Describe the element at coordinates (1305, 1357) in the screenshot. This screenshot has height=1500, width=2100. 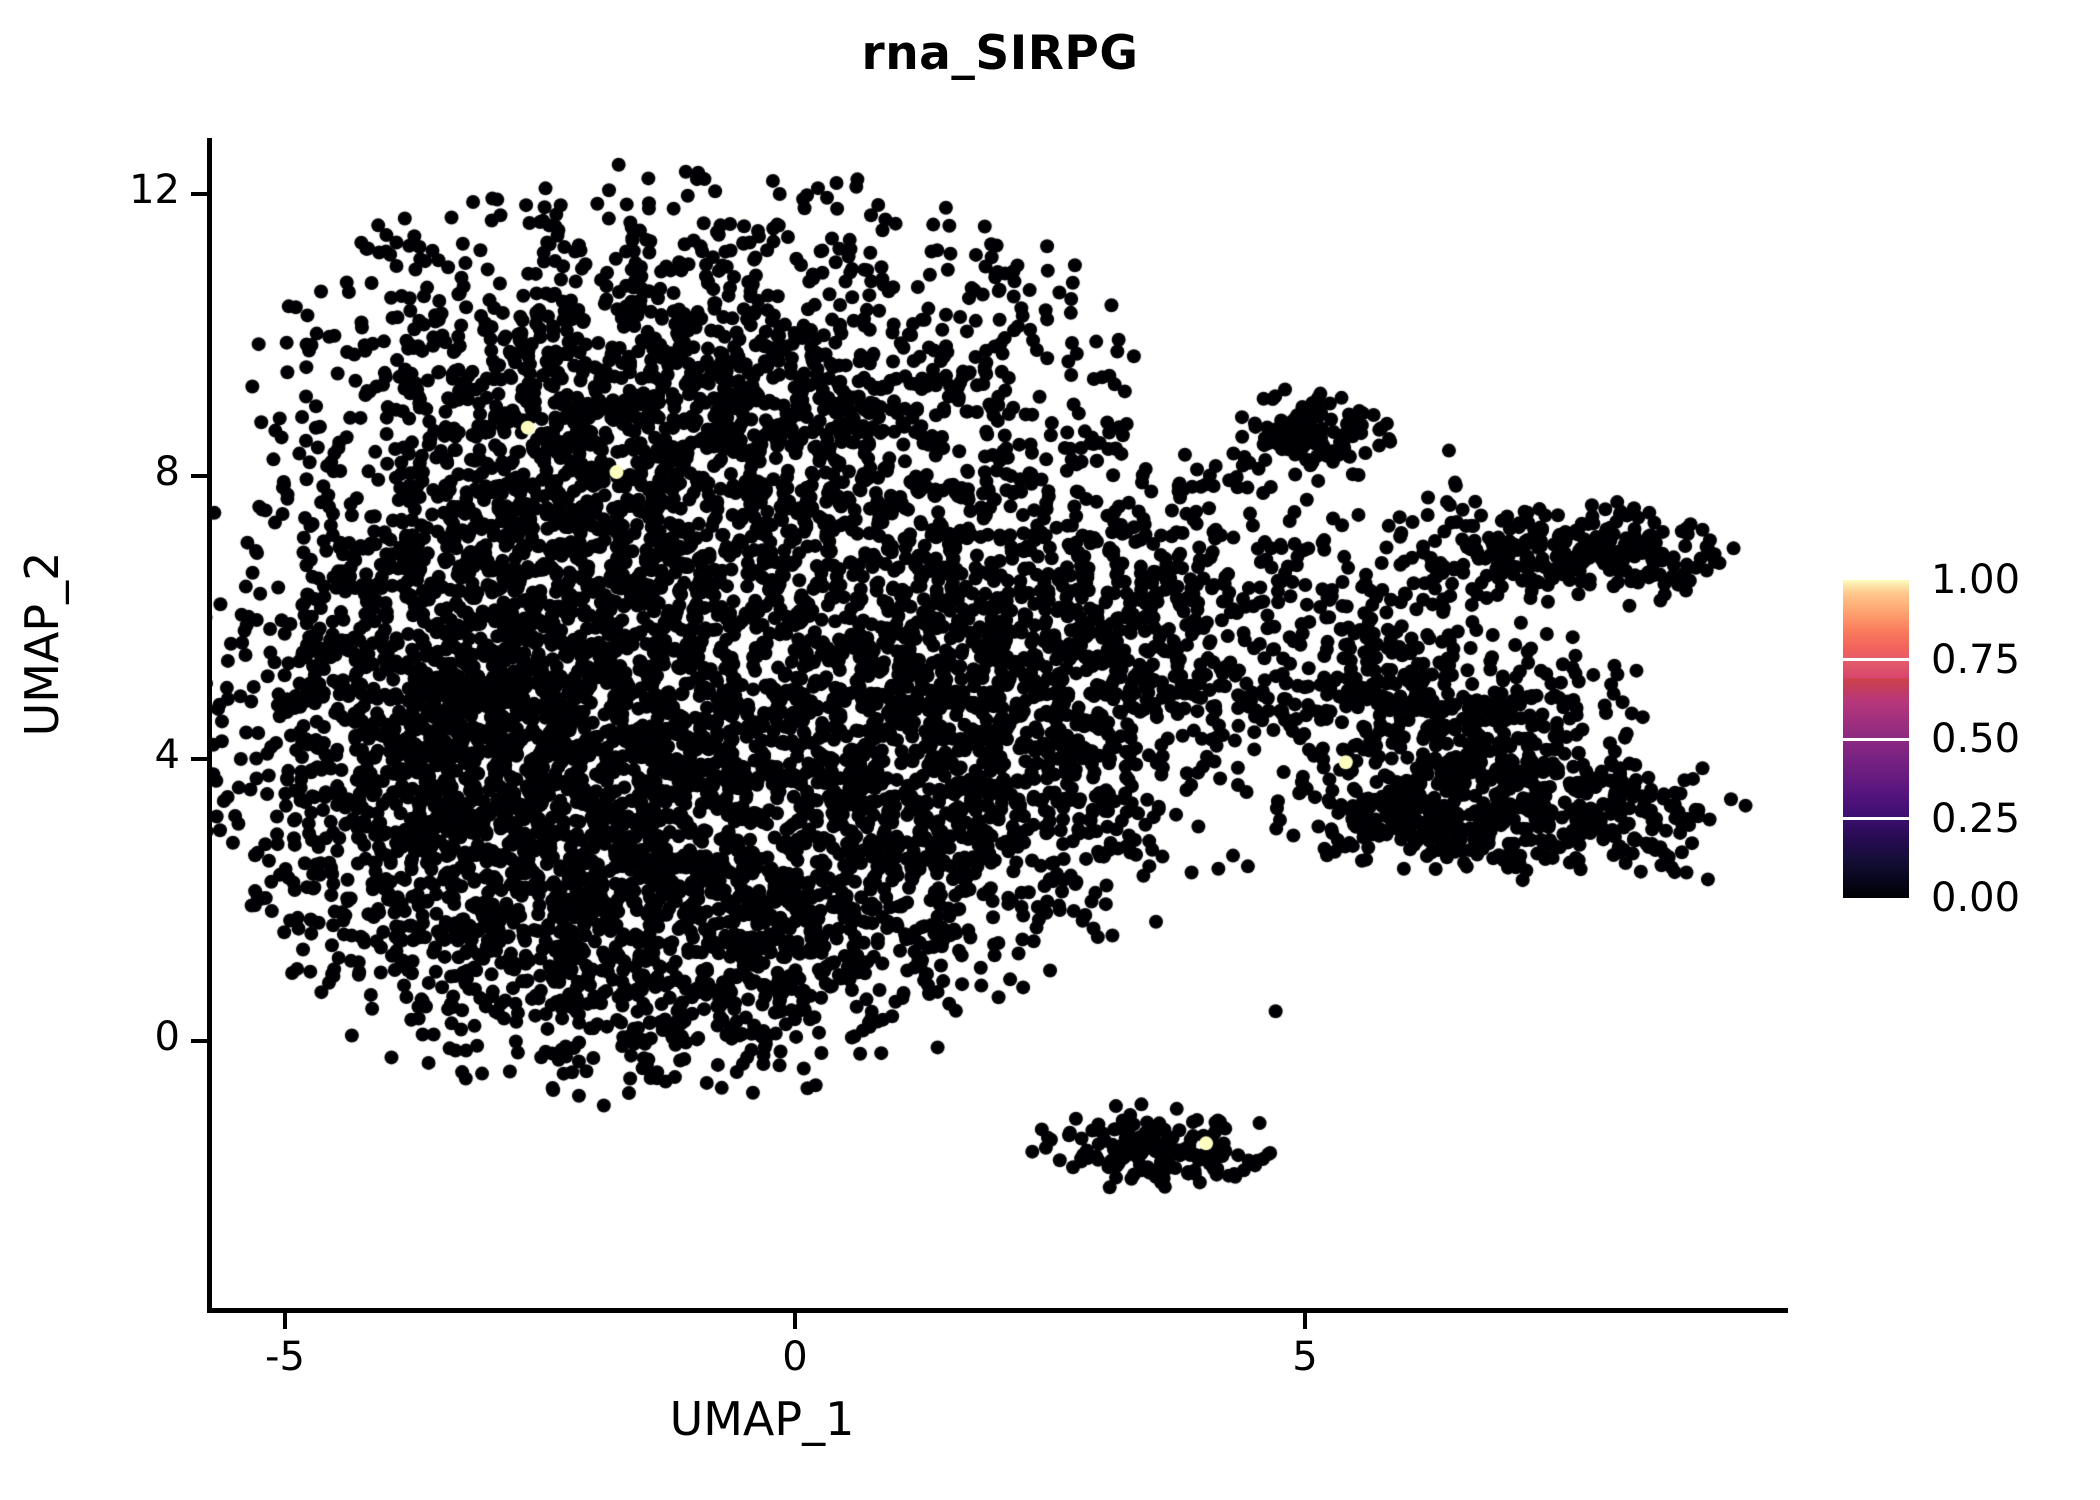
I see `x-tick-label: 5` at that location.